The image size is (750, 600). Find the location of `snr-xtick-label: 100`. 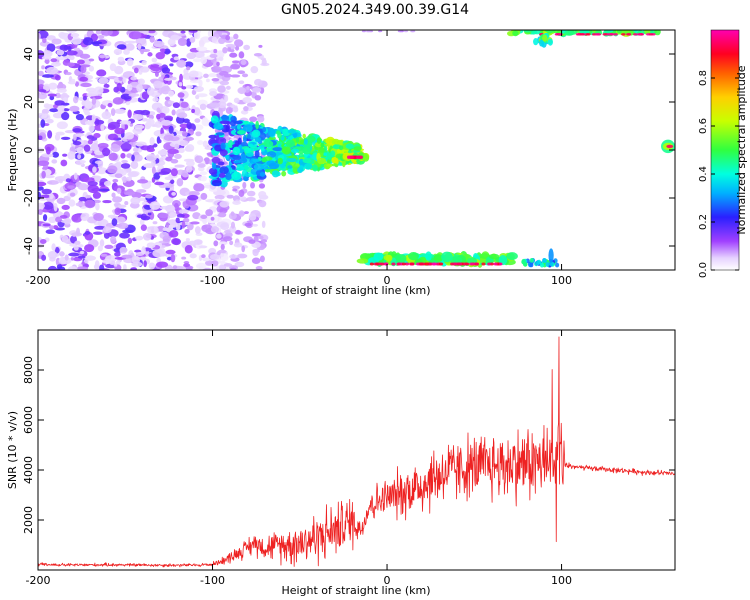

snr-xtick-label: 100 is located at coordinates (561, 580).